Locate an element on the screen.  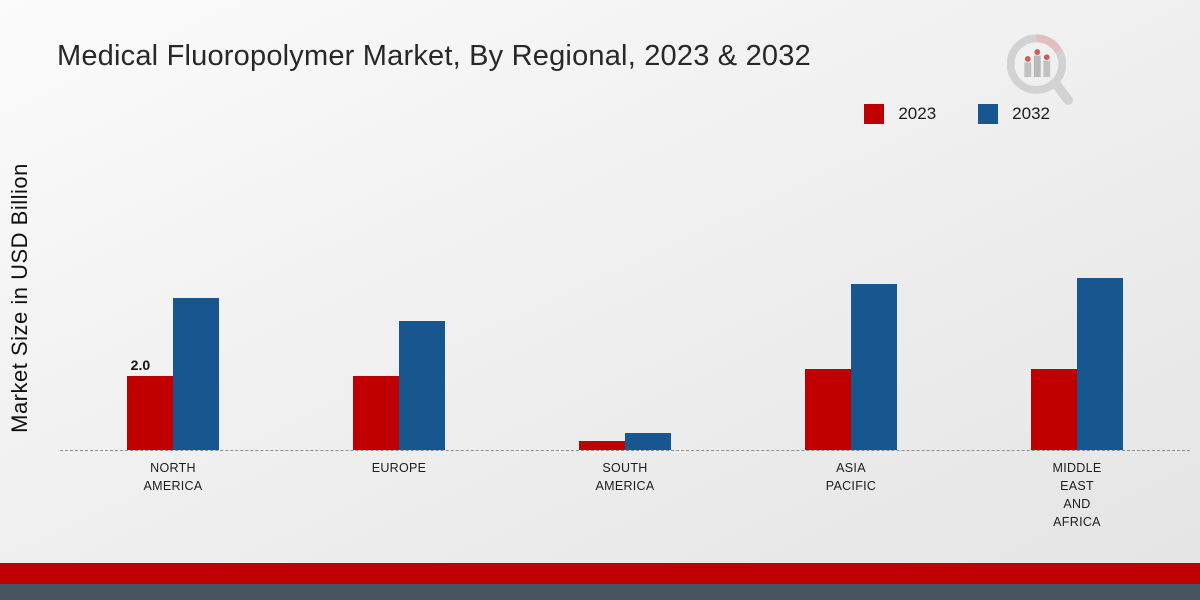
bar-group-asia-pacific: ASIA PACIFIC is located at coordinates (851, 321).